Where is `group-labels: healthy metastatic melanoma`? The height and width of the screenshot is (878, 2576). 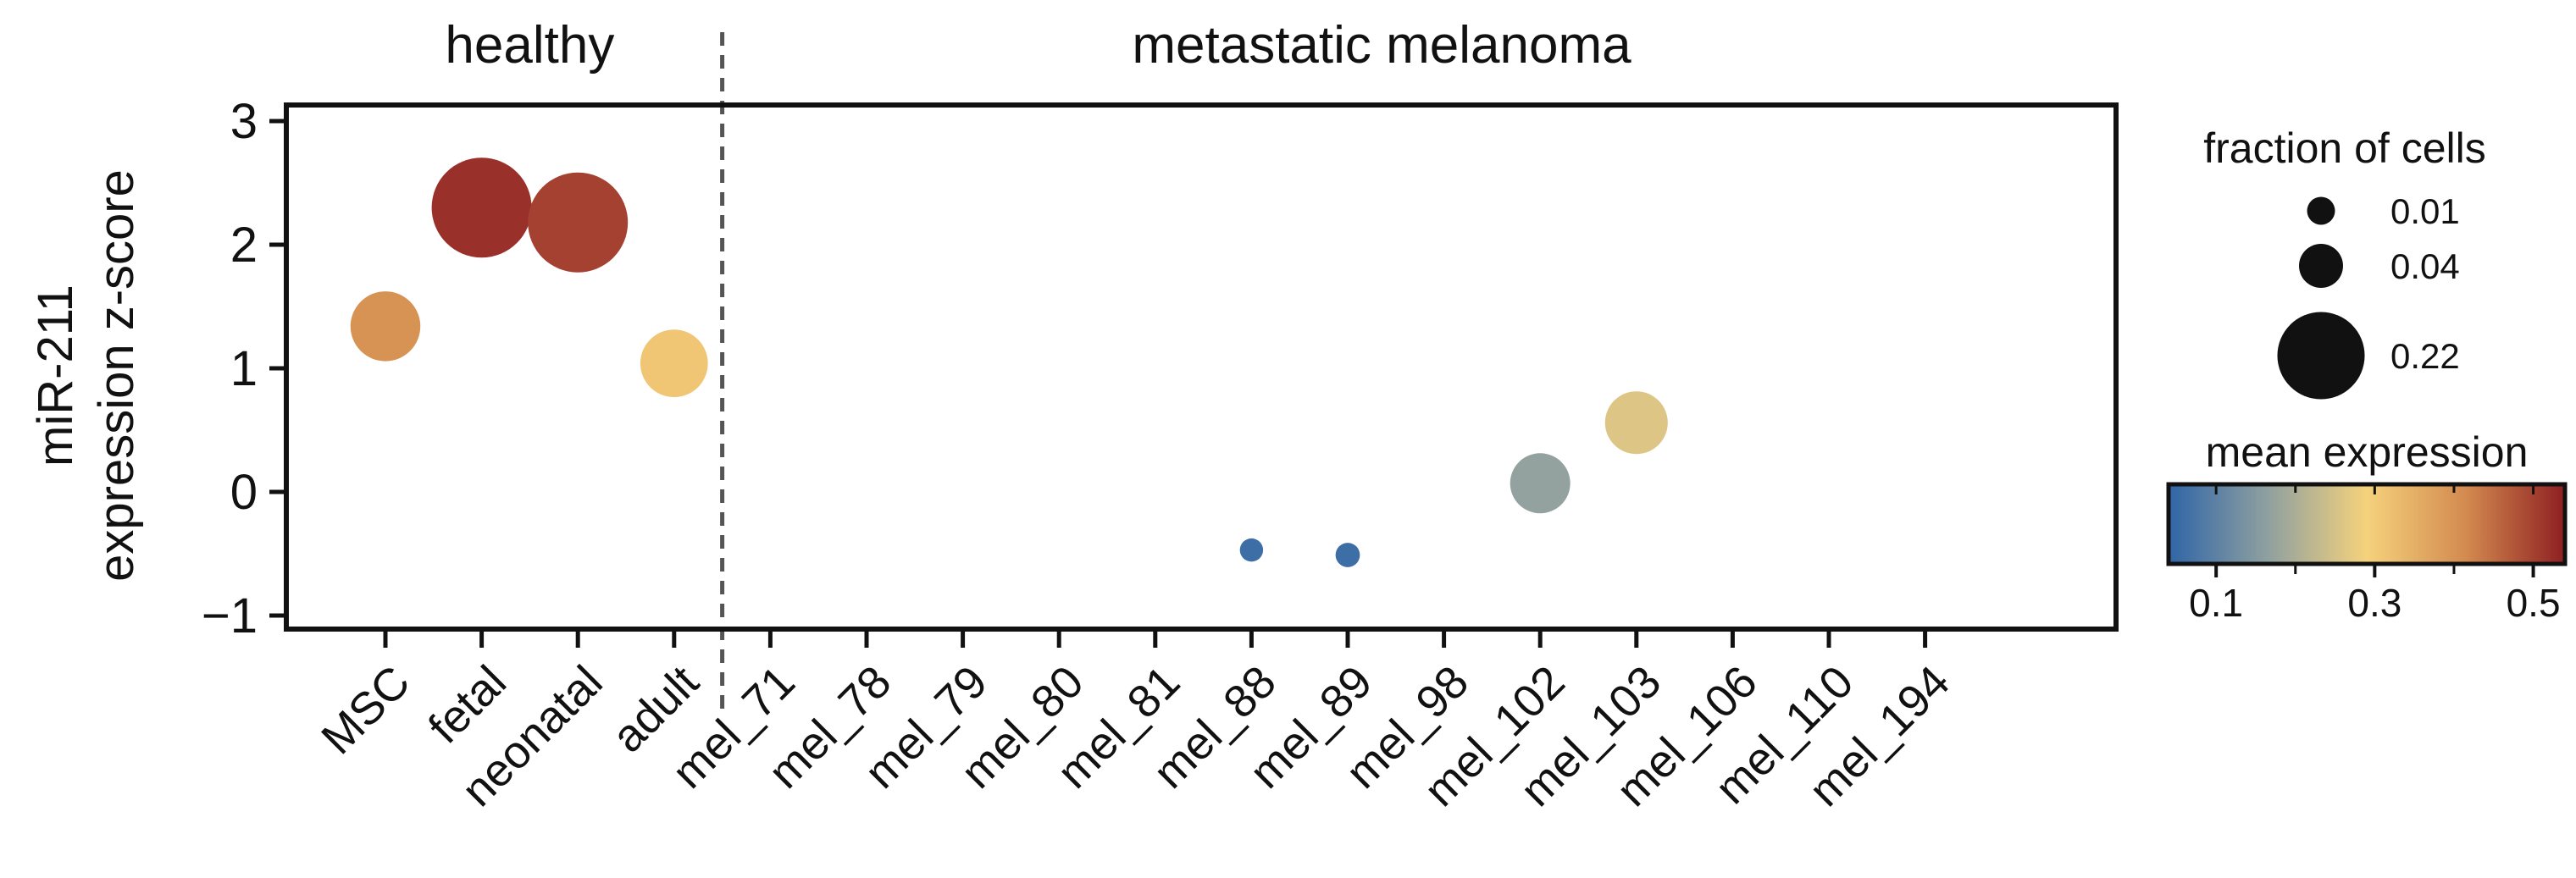 group-labels: healthy metastatic melanoma is located at coordinates (1038, 46).